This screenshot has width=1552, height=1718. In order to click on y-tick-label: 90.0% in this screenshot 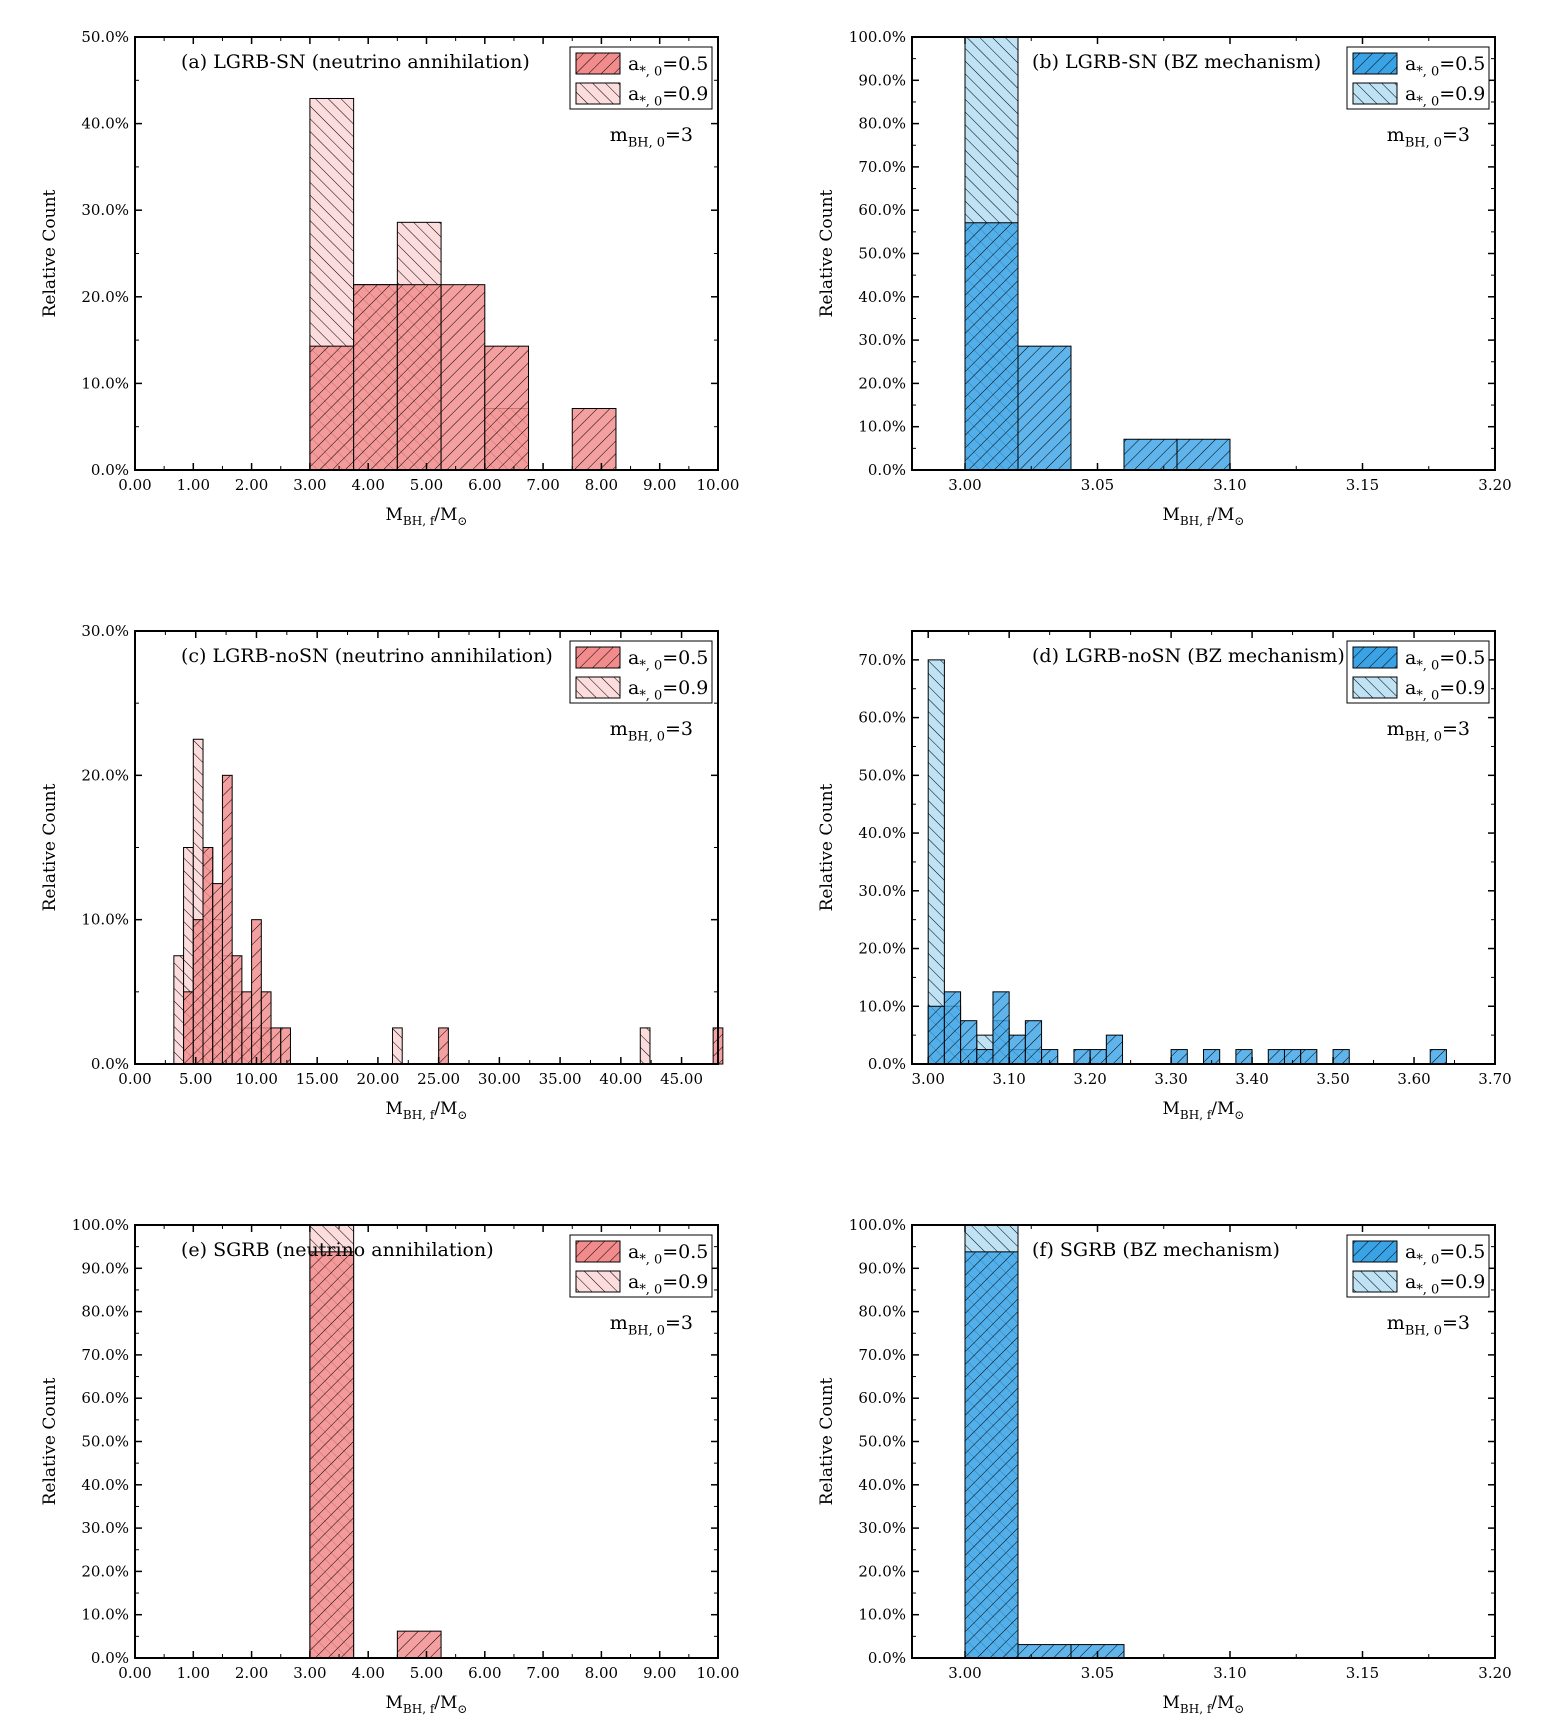, I will do `click(882, 80)`.